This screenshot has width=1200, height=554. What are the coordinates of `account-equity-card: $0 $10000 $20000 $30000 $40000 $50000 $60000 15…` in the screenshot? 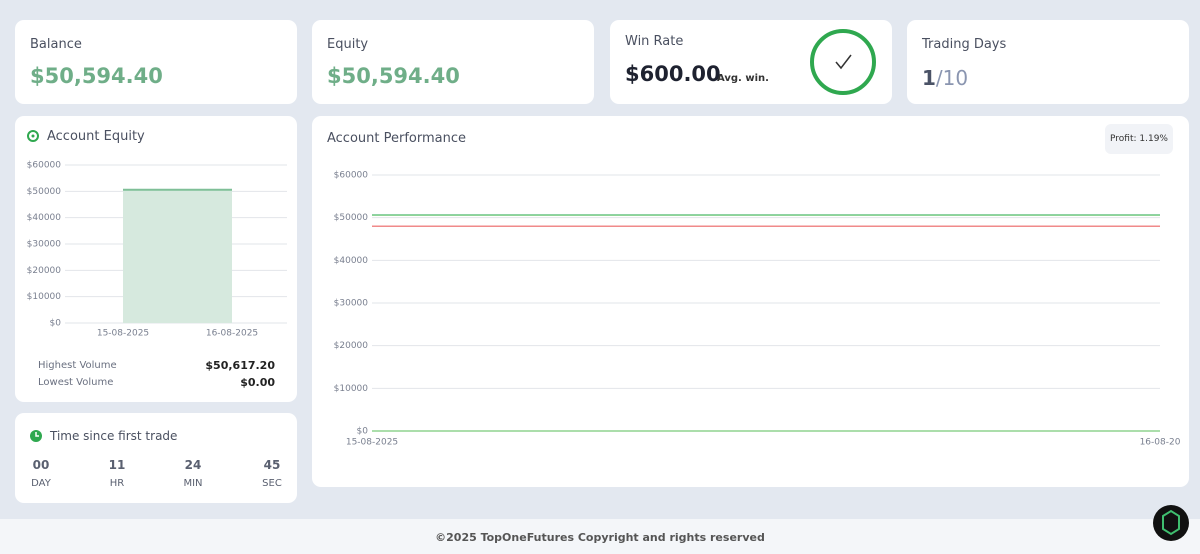 It's located at (156, 259).